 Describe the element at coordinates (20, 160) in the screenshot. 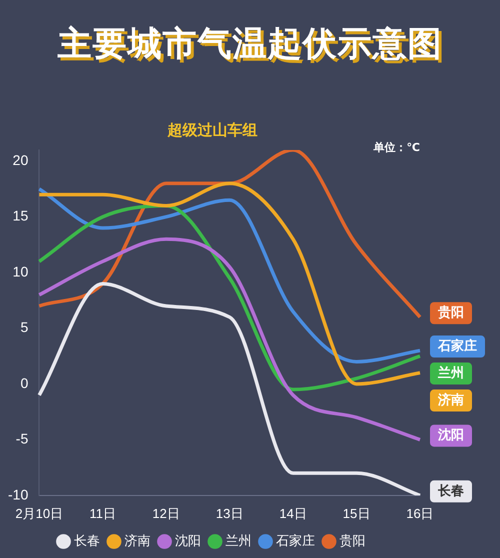

I see `y-tick-label: 20` at that location.